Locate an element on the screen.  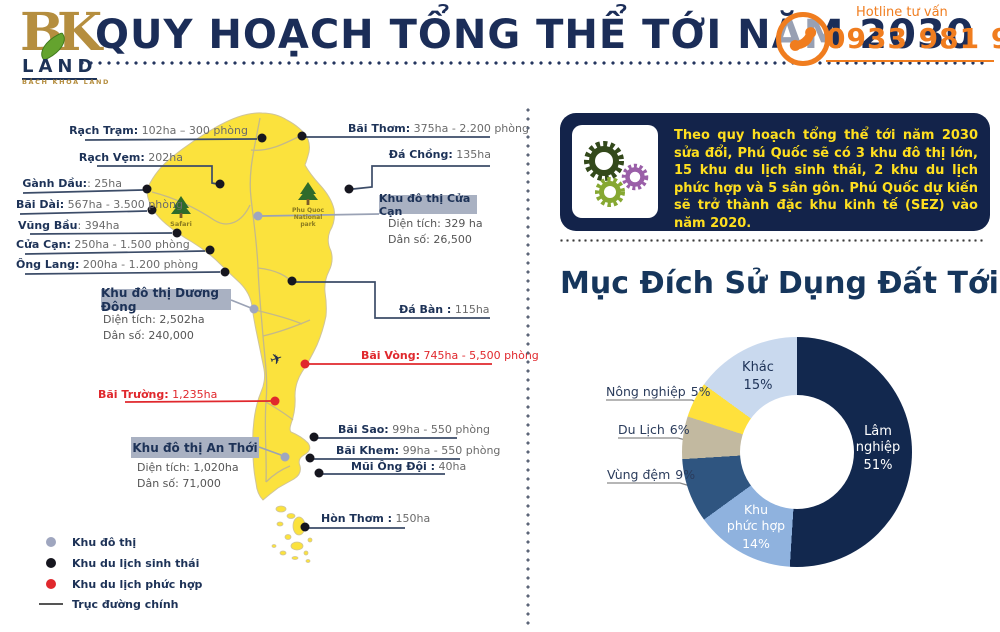
hotline-label: Hotline tư vấn is located at coordinates (902, 12).